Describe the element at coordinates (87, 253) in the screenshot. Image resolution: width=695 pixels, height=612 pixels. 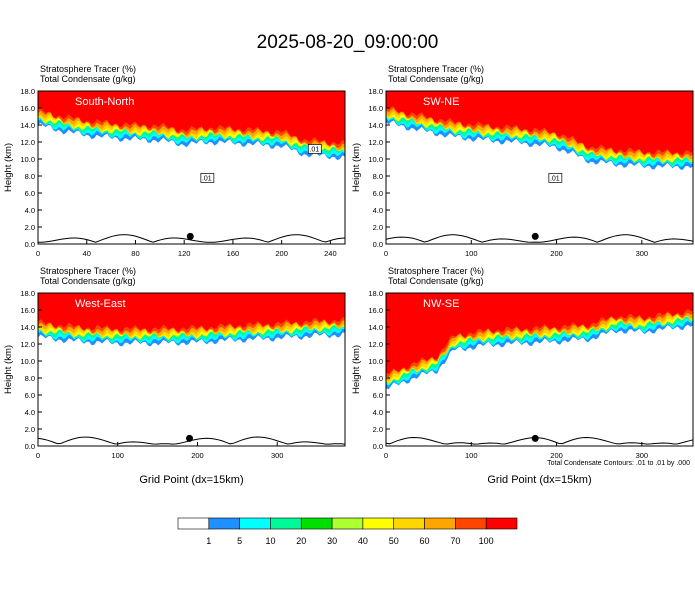
I see `x-tick-label: 40` at that location.